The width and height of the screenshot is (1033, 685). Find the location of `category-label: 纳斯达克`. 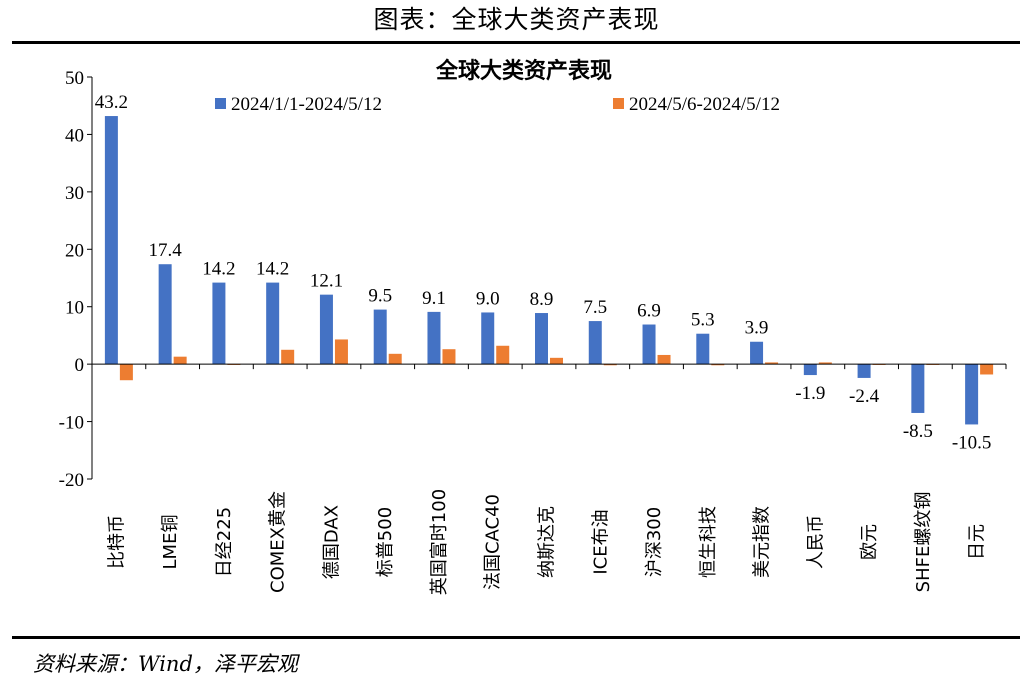

category-label: 纳斯达克 is located at coordinates (547, 542).